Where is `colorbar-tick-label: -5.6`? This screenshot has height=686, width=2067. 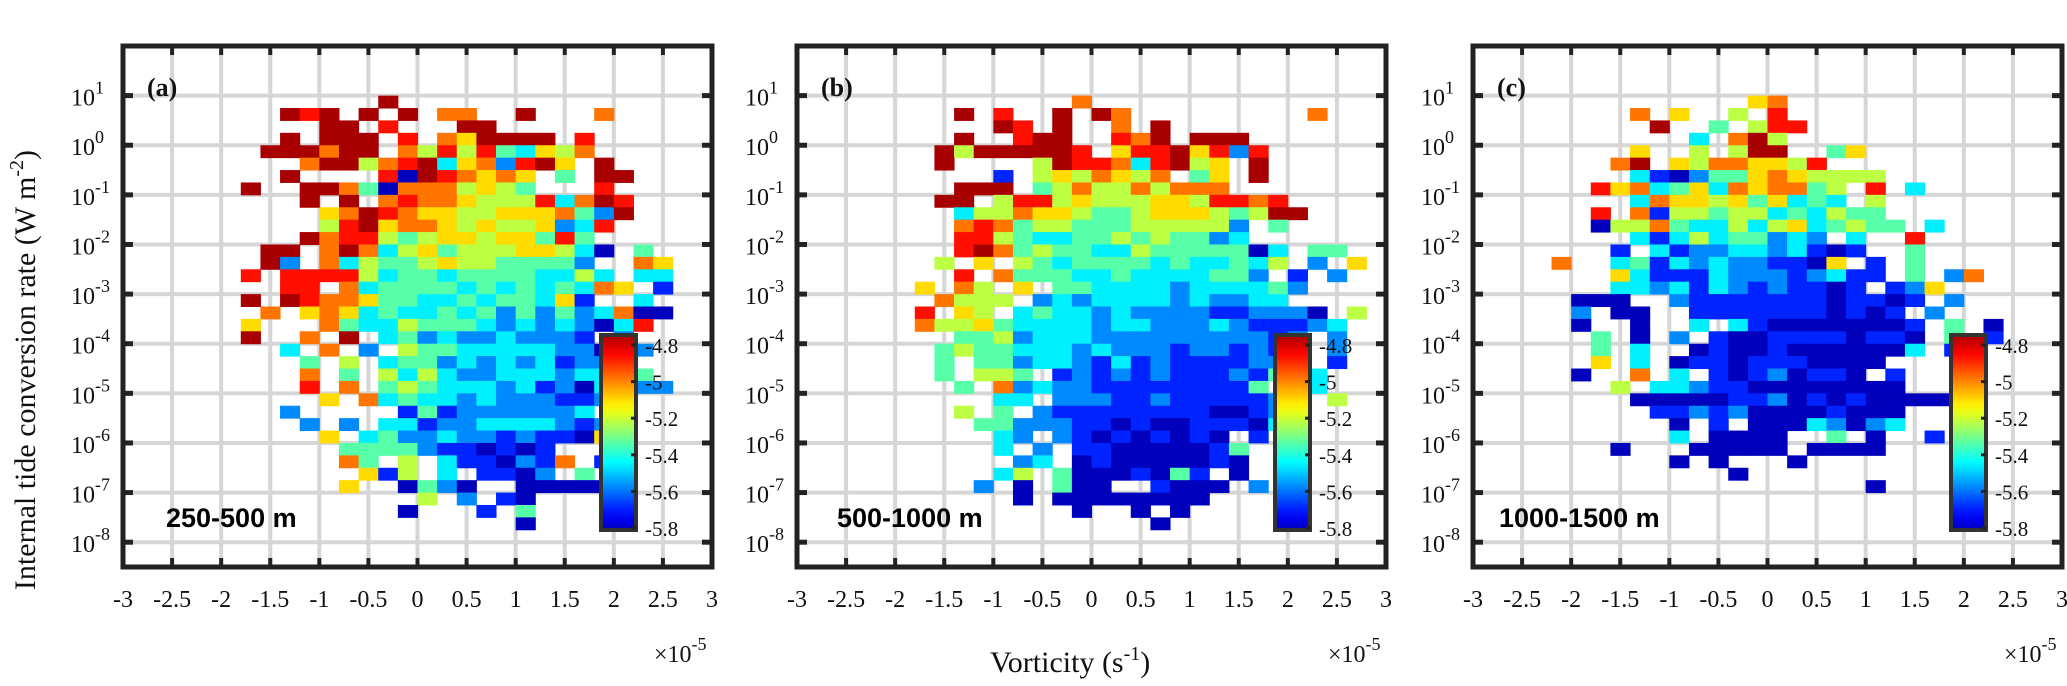 colorbar-tick-label: -5.6 is located at coordinates (2011, 492).